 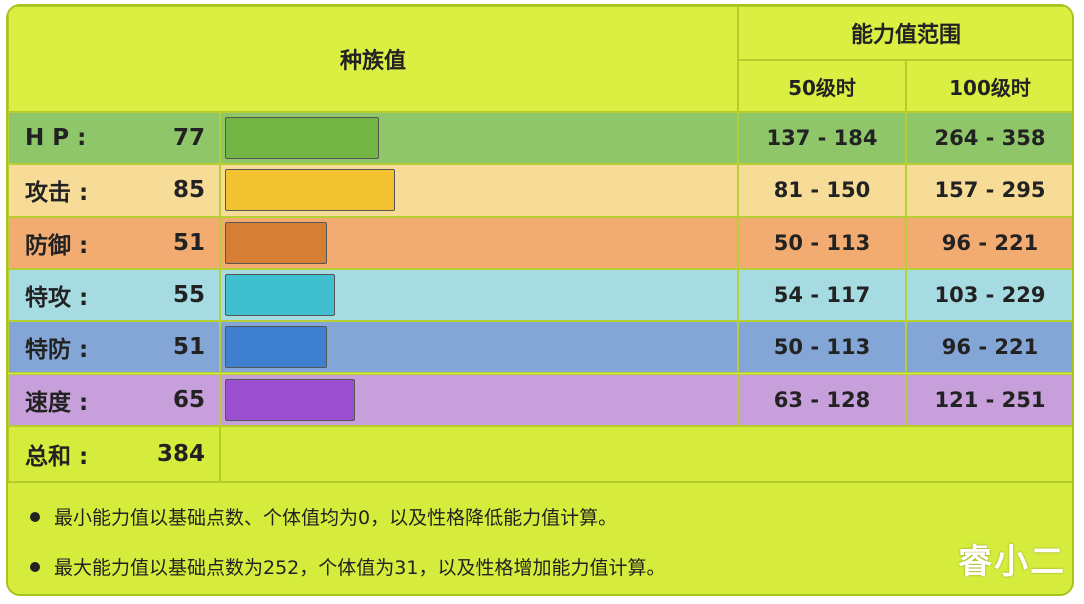 What do you see at coordinates (114, 190) in the screenshot?
I see `stat-label-cell: 攻击 : 85` at bounding box center [114, 190].